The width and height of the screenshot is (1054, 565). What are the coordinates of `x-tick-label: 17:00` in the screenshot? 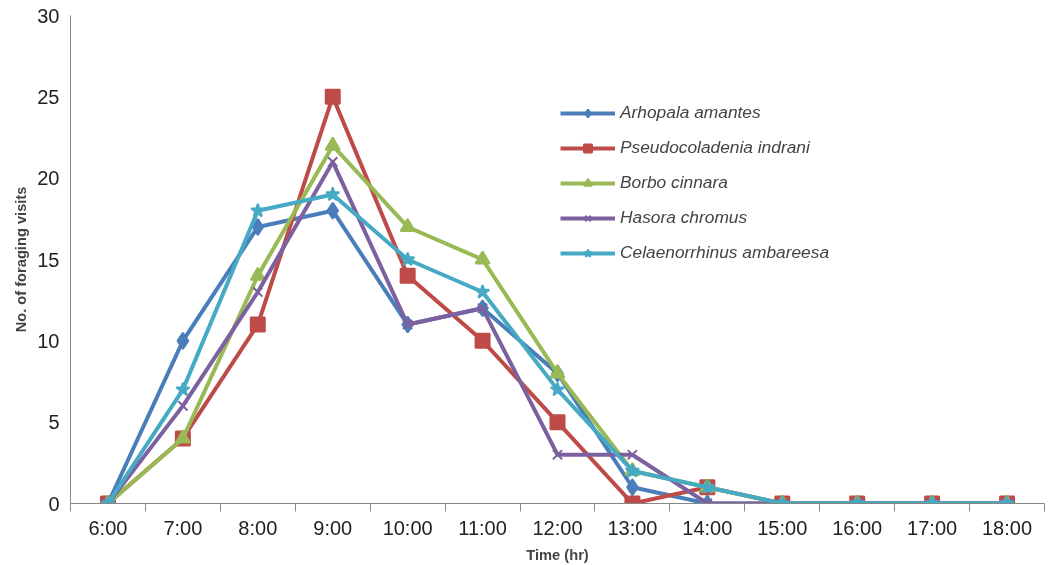 It's located at (932, 527).